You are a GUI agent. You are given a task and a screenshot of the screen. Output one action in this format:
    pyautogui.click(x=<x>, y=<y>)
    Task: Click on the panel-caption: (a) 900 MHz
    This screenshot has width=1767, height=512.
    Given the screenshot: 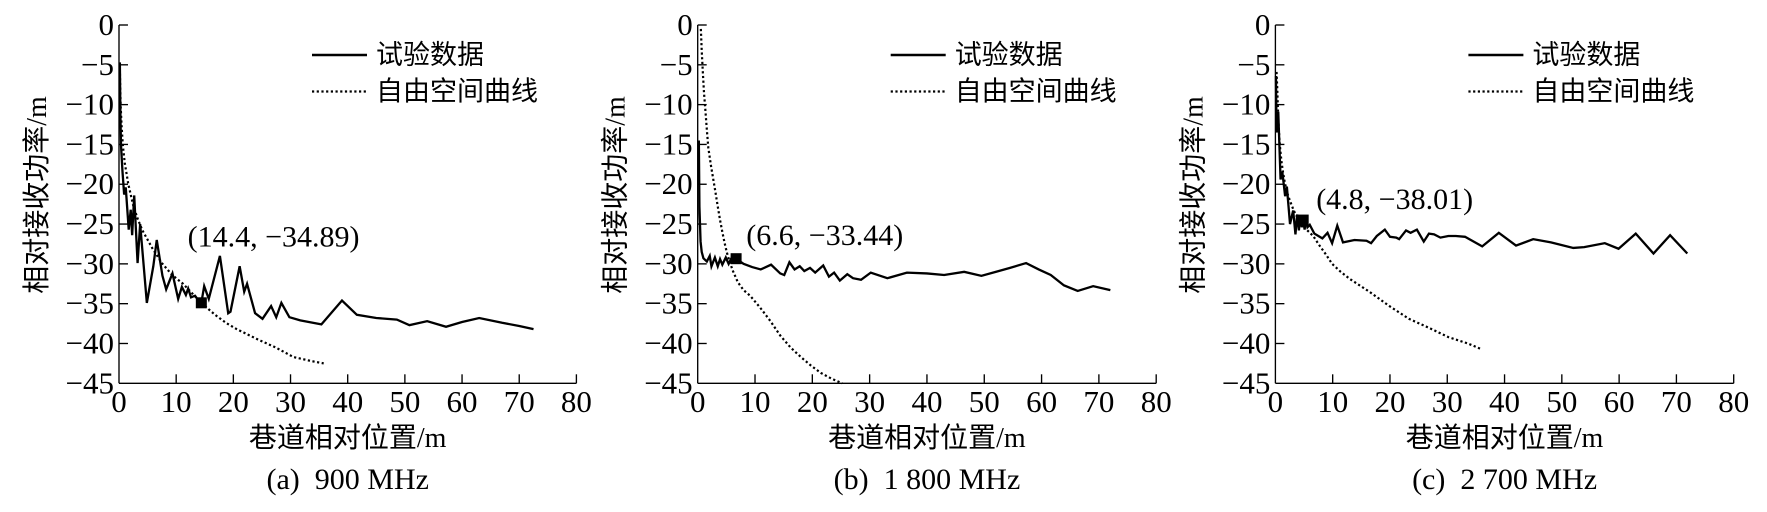 What is the action you would take?
    pyautogui.click(x=347, y=479)
    